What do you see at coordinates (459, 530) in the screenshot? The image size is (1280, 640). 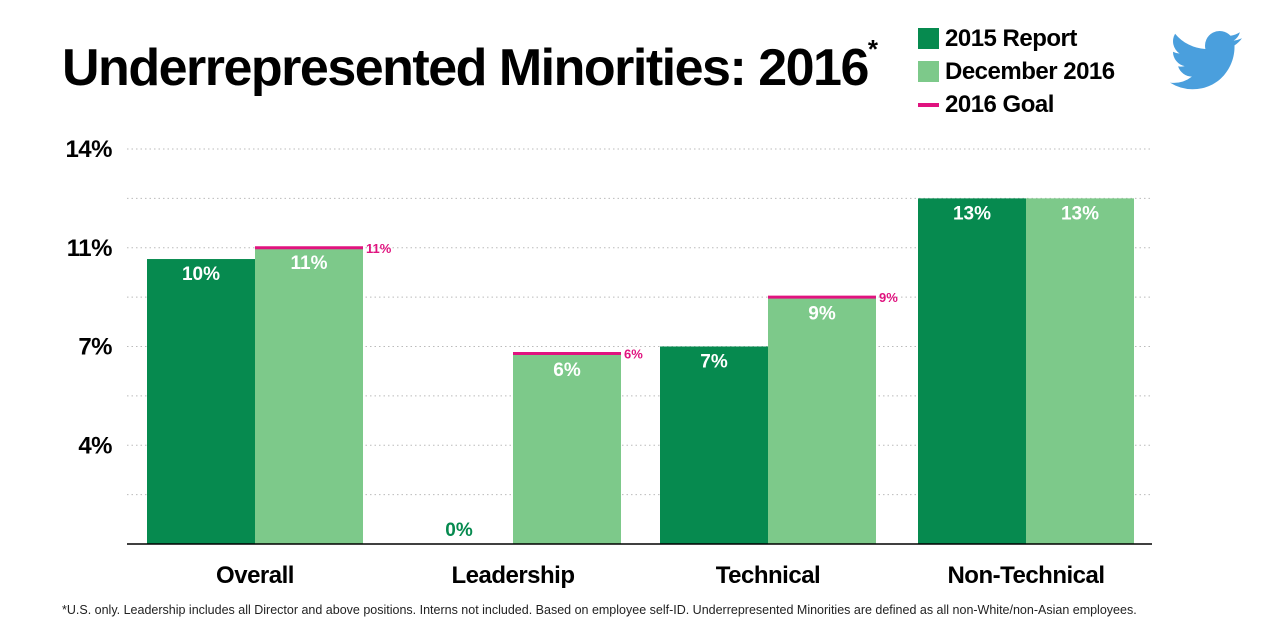 I see `data-label: 0%` at bounding box center [459, 530].